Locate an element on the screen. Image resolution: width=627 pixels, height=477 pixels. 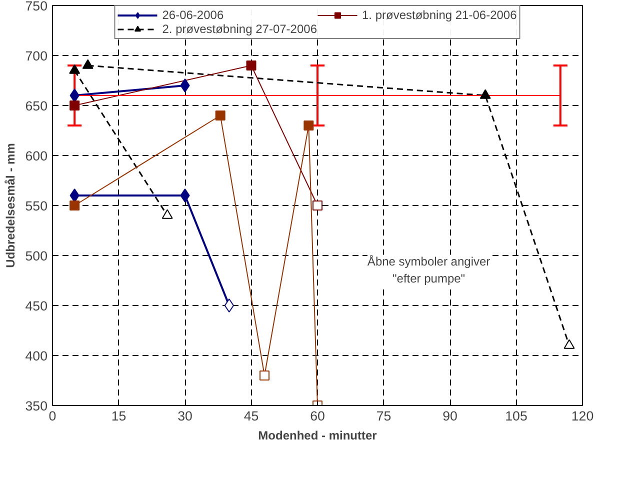
legend-label: 26-06-2006 is located at coordinates (193, 15).